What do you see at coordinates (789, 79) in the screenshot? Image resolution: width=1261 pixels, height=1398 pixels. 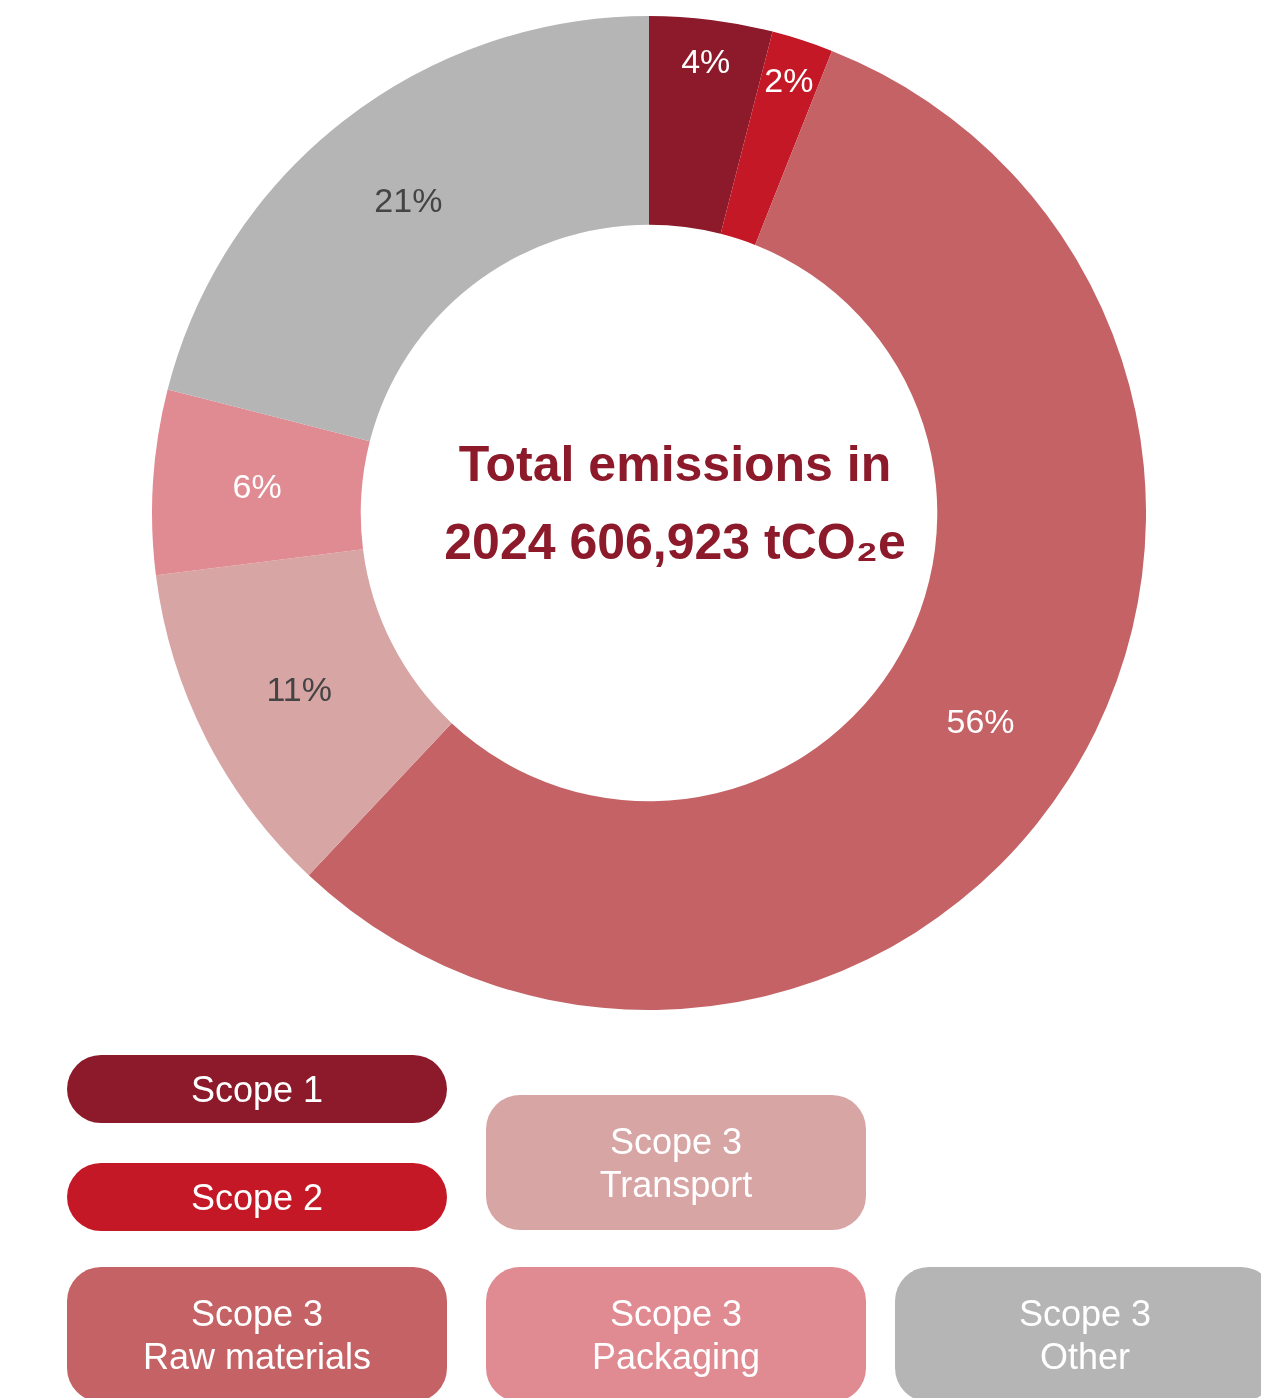 I see `data-label: 2%` at bounding box center [789, 79].